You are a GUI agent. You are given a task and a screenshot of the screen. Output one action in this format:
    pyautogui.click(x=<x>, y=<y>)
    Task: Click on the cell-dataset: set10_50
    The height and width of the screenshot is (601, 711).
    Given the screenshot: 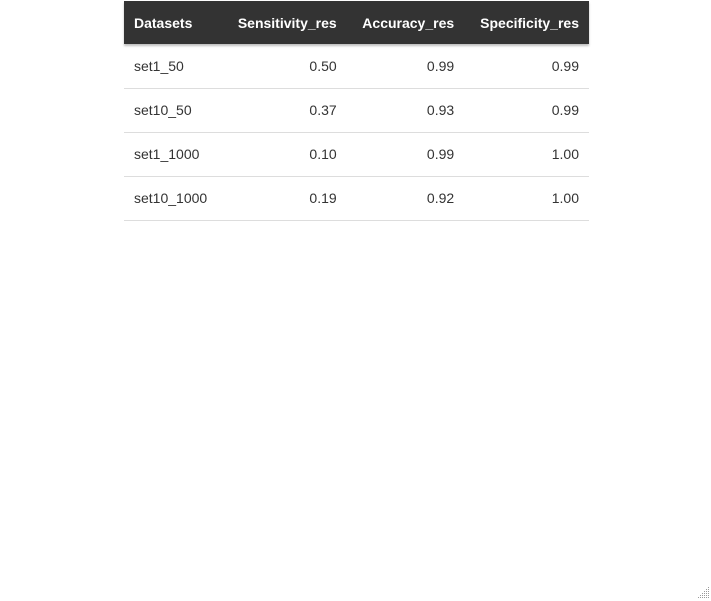 What is the action you would take?
    pyautogui.click(x=163, y=110)
    